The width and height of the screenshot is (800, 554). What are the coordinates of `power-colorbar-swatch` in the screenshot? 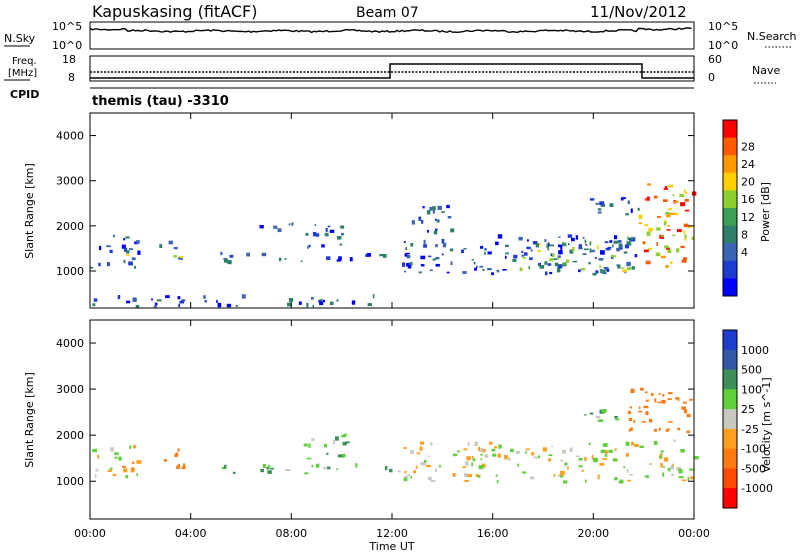 It's located at (730, 234).